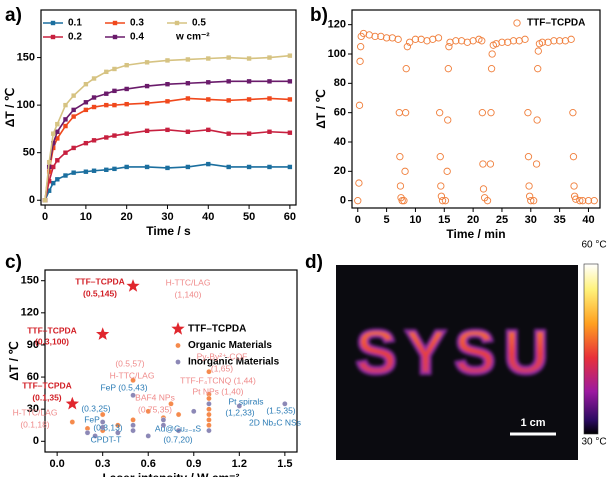 Image resolution: width=611 pixels, height=477 pixels. What do you see at coordinates (387, 220) in the screenshot?
I see `x-tick-label: 5` at bounding box center [387, 220].